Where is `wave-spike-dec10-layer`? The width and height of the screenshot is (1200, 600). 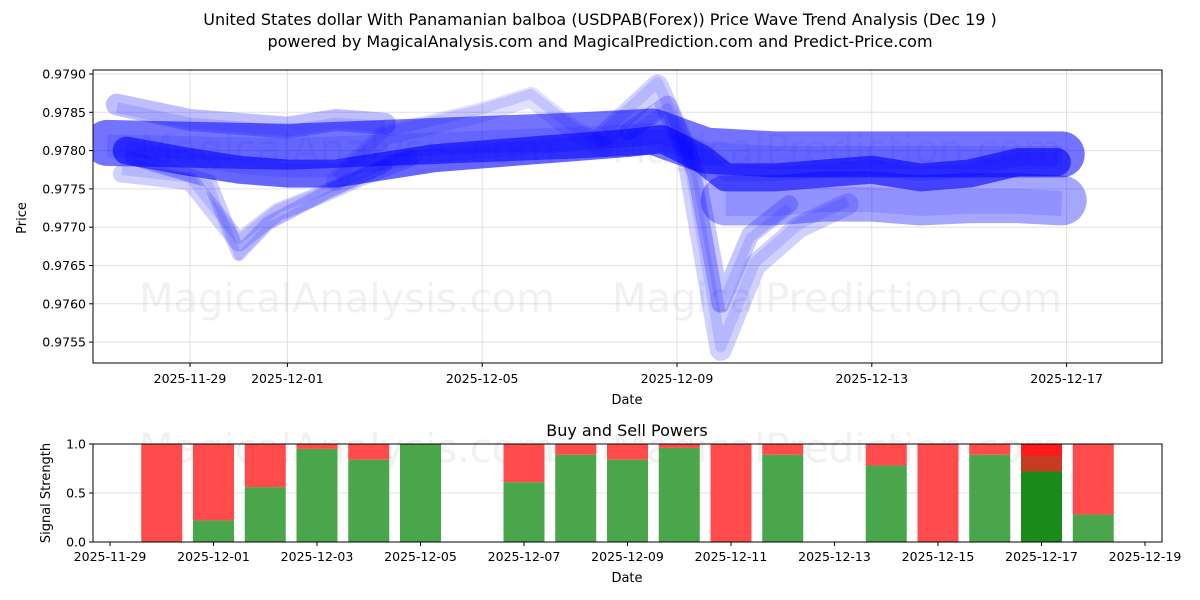
wave-spike-dec10-layer is located at coordinates (725, 214).